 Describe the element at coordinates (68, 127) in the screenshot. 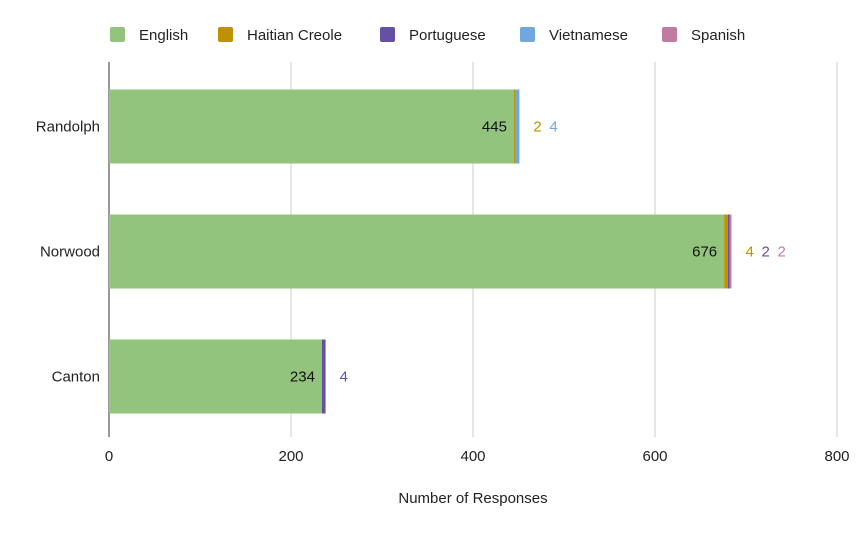

I see `y-tick-label: Randolph` at that location.